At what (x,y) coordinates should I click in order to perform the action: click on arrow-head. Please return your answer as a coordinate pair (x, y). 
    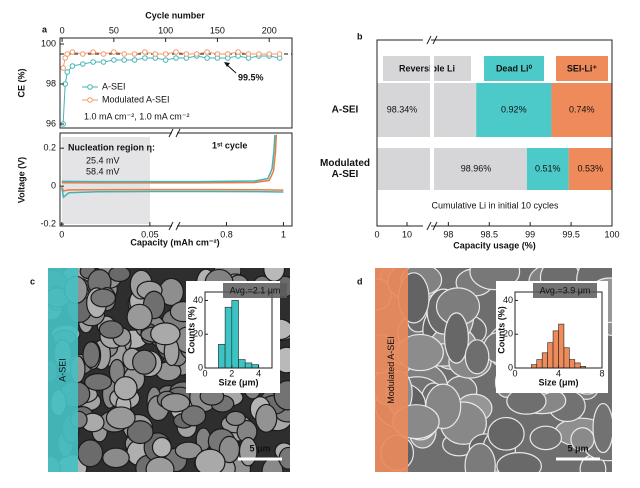
    Looking at the image, I should click on (227, 64).